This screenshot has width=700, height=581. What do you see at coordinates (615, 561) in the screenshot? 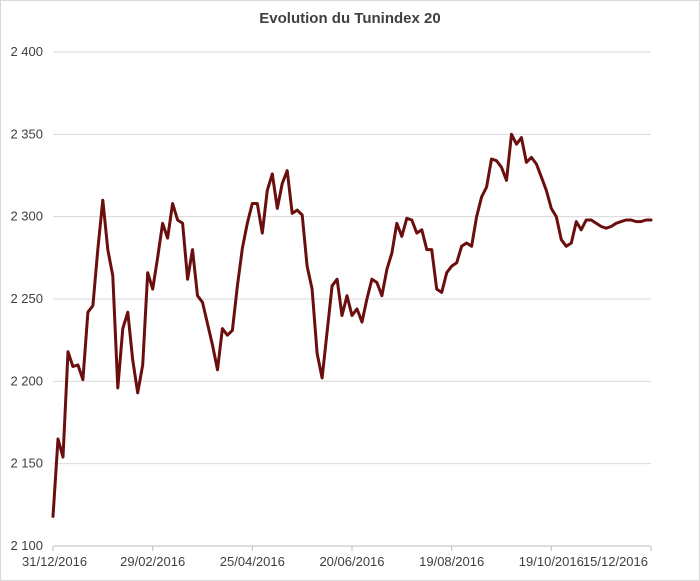
I see `x-tick-label: 15/12/2016` at bounding box center [615, 561].